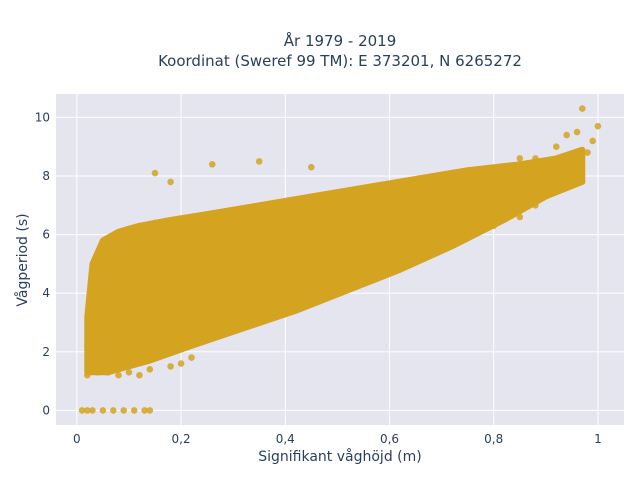 This screenshot has height=480, width=640. I want to click on chart-title: År 1979 - 2019, so click(340, 40).